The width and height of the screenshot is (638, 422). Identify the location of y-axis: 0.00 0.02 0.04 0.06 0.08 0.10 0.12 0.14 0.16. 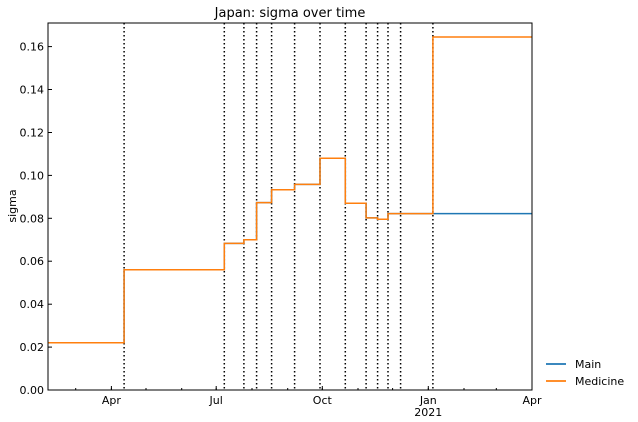
(36, 219).